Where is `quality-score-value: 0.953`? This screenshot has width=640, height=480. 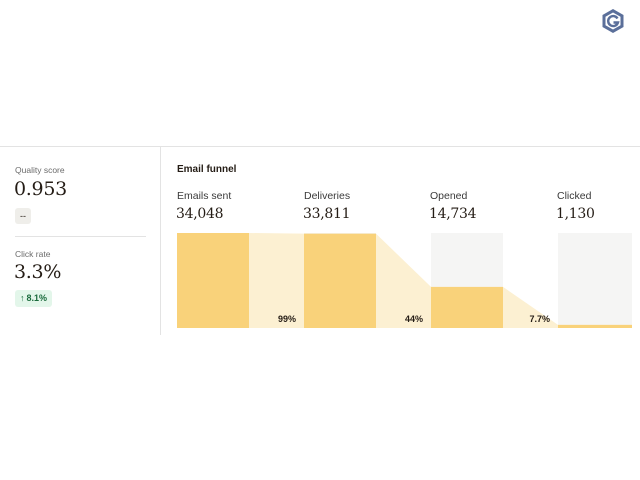
quality-score-value: 0.953 is located at coordinates (40, 189).